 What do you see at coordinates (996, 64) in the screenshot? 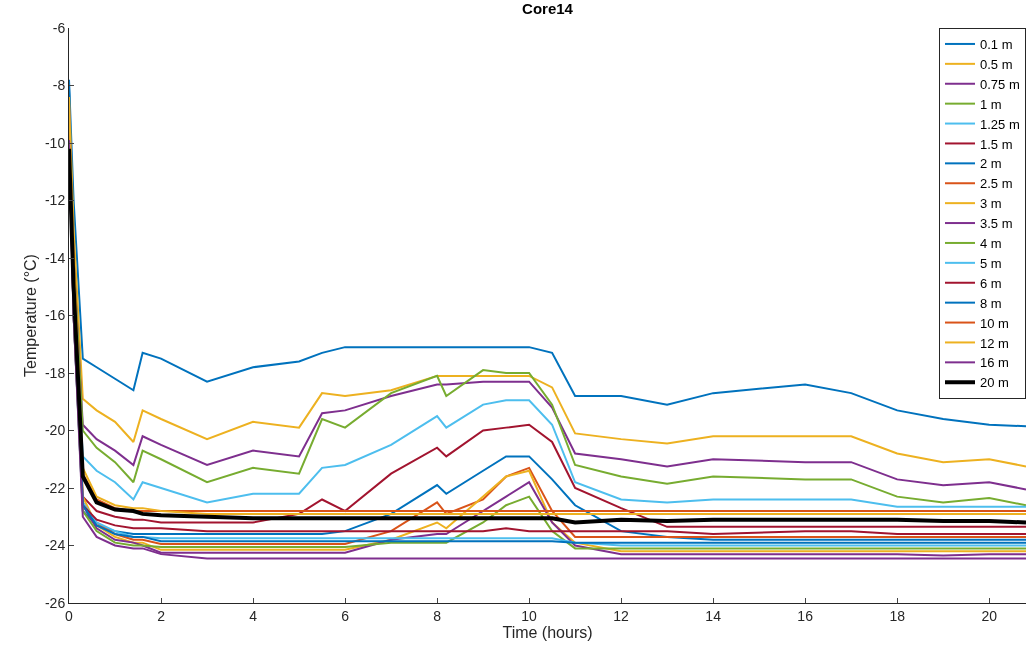
I see `legend-label: 0.5 m` at bounding box center [996, 64].